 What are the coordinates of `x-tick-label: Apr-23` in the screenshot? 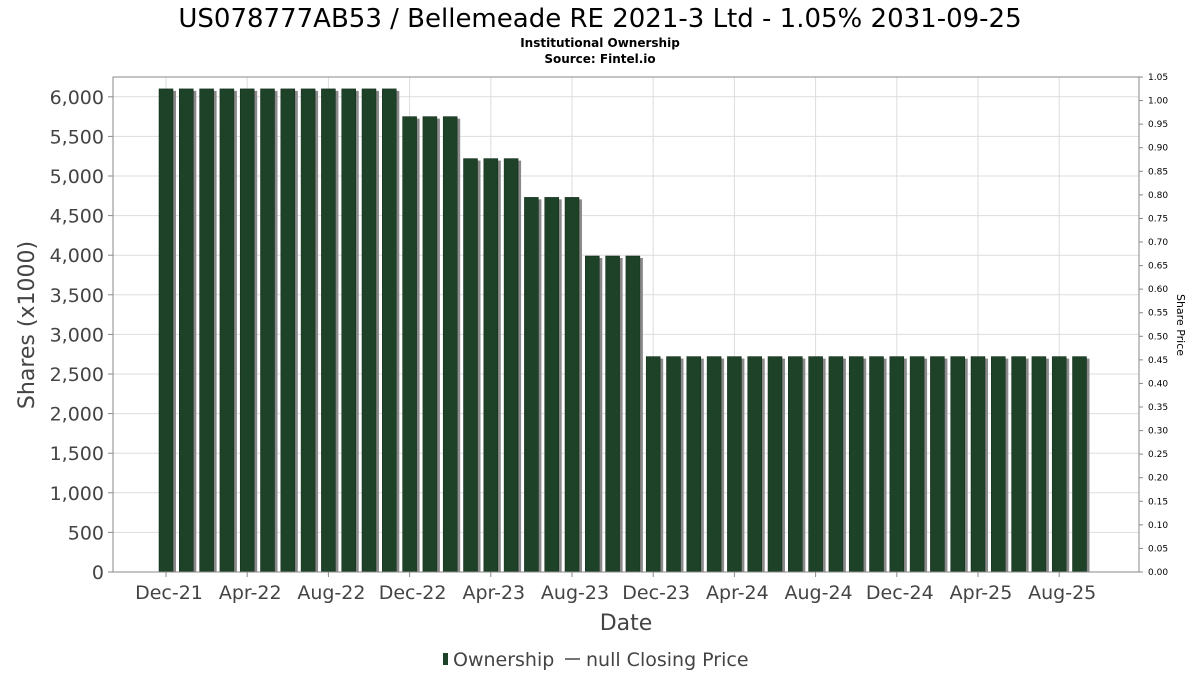 It's located at (493, 593).